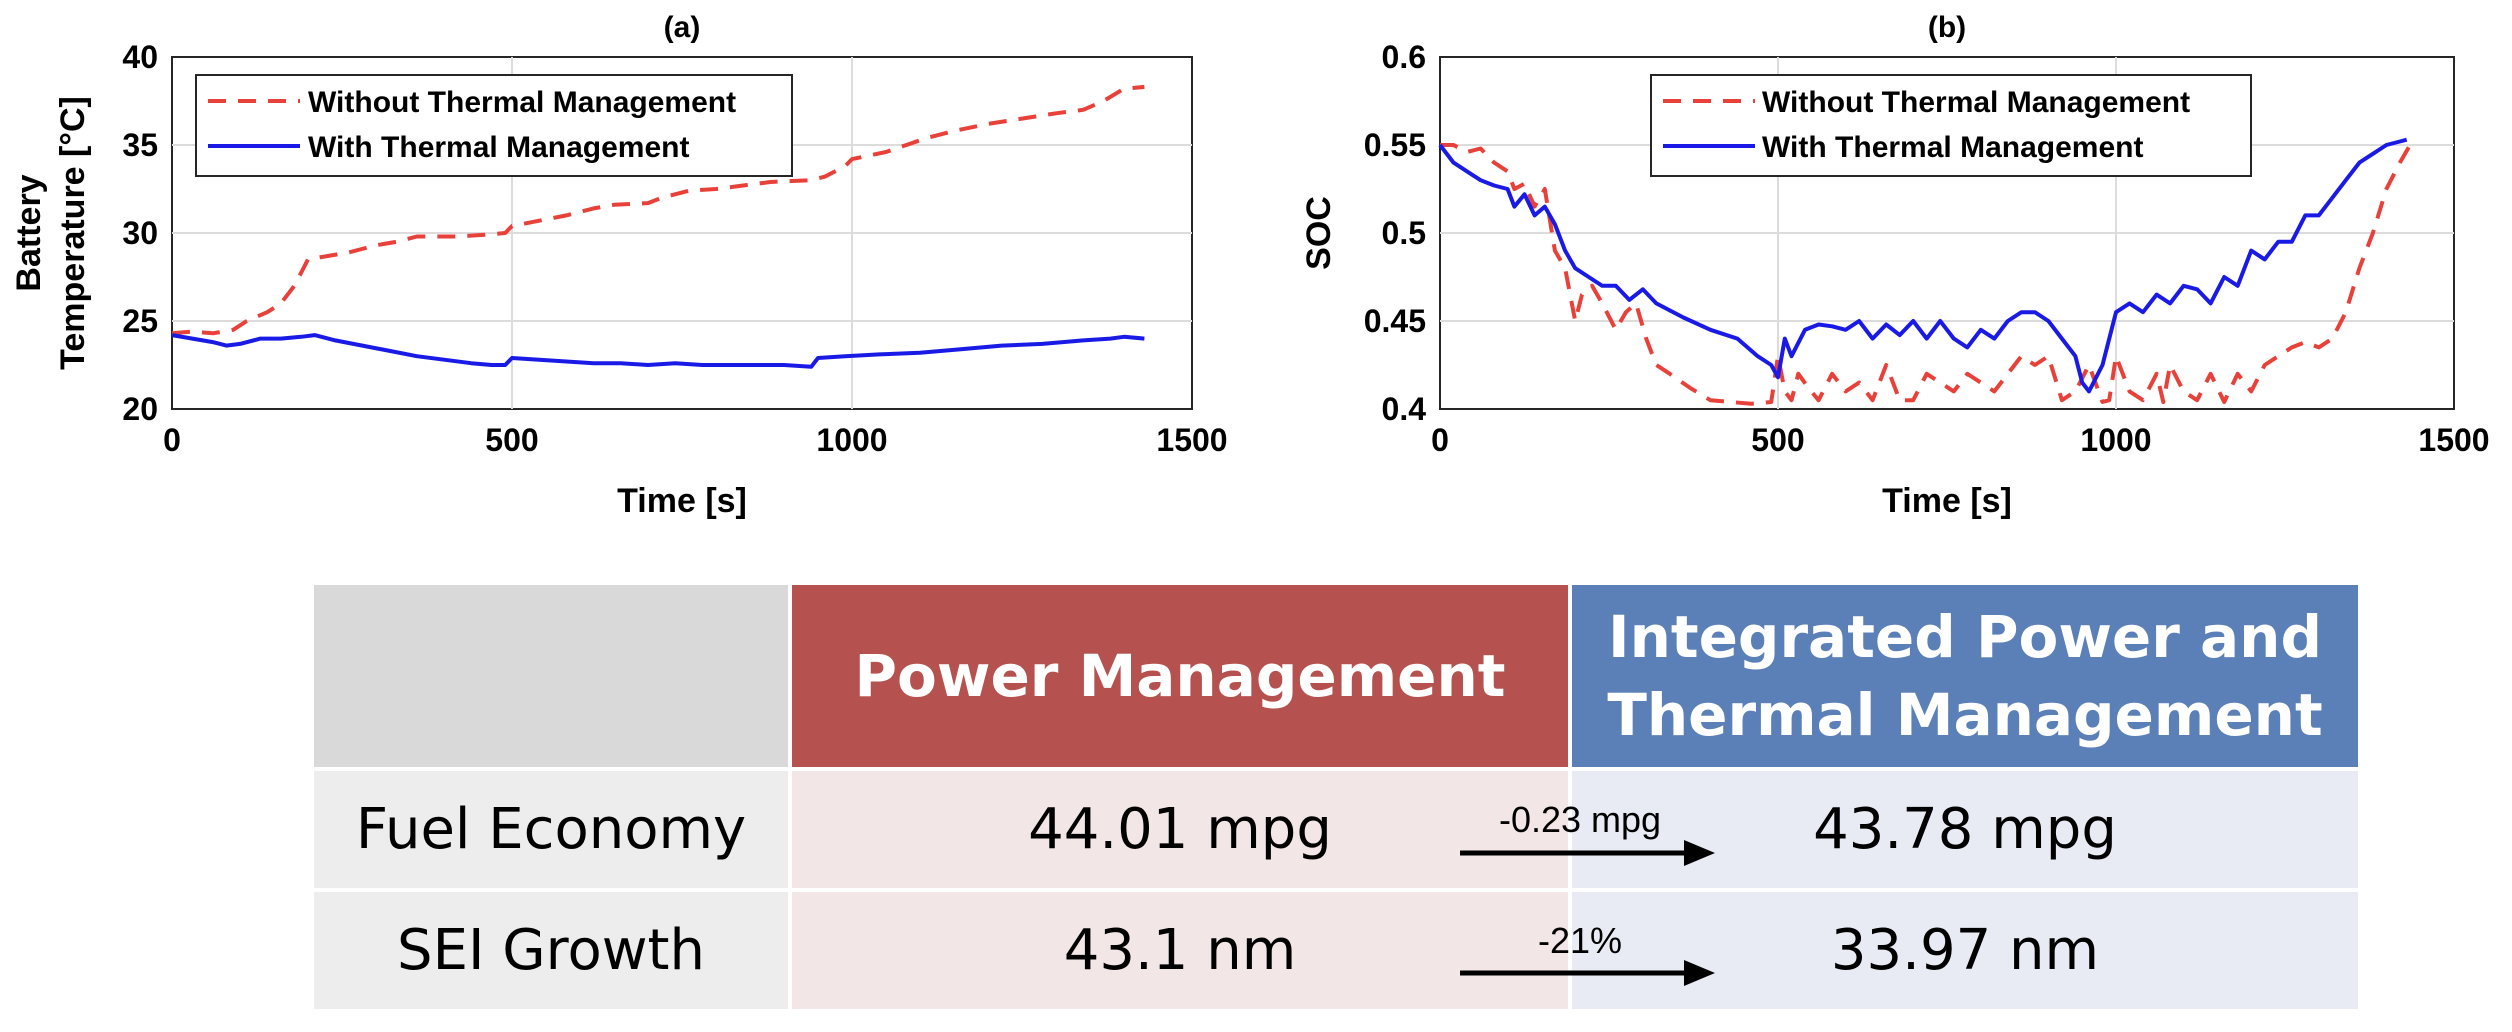 Image resolution: width=2512 pixels, height=1032 pixels. I want to click on y-tick-label: 40, so click(140, 57).